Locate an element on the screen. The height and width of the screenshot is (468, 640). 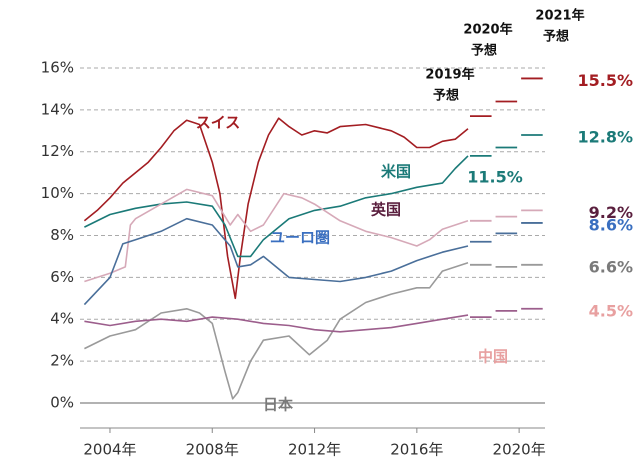
series-note: 11.5% is located at coordinates (495, 177).